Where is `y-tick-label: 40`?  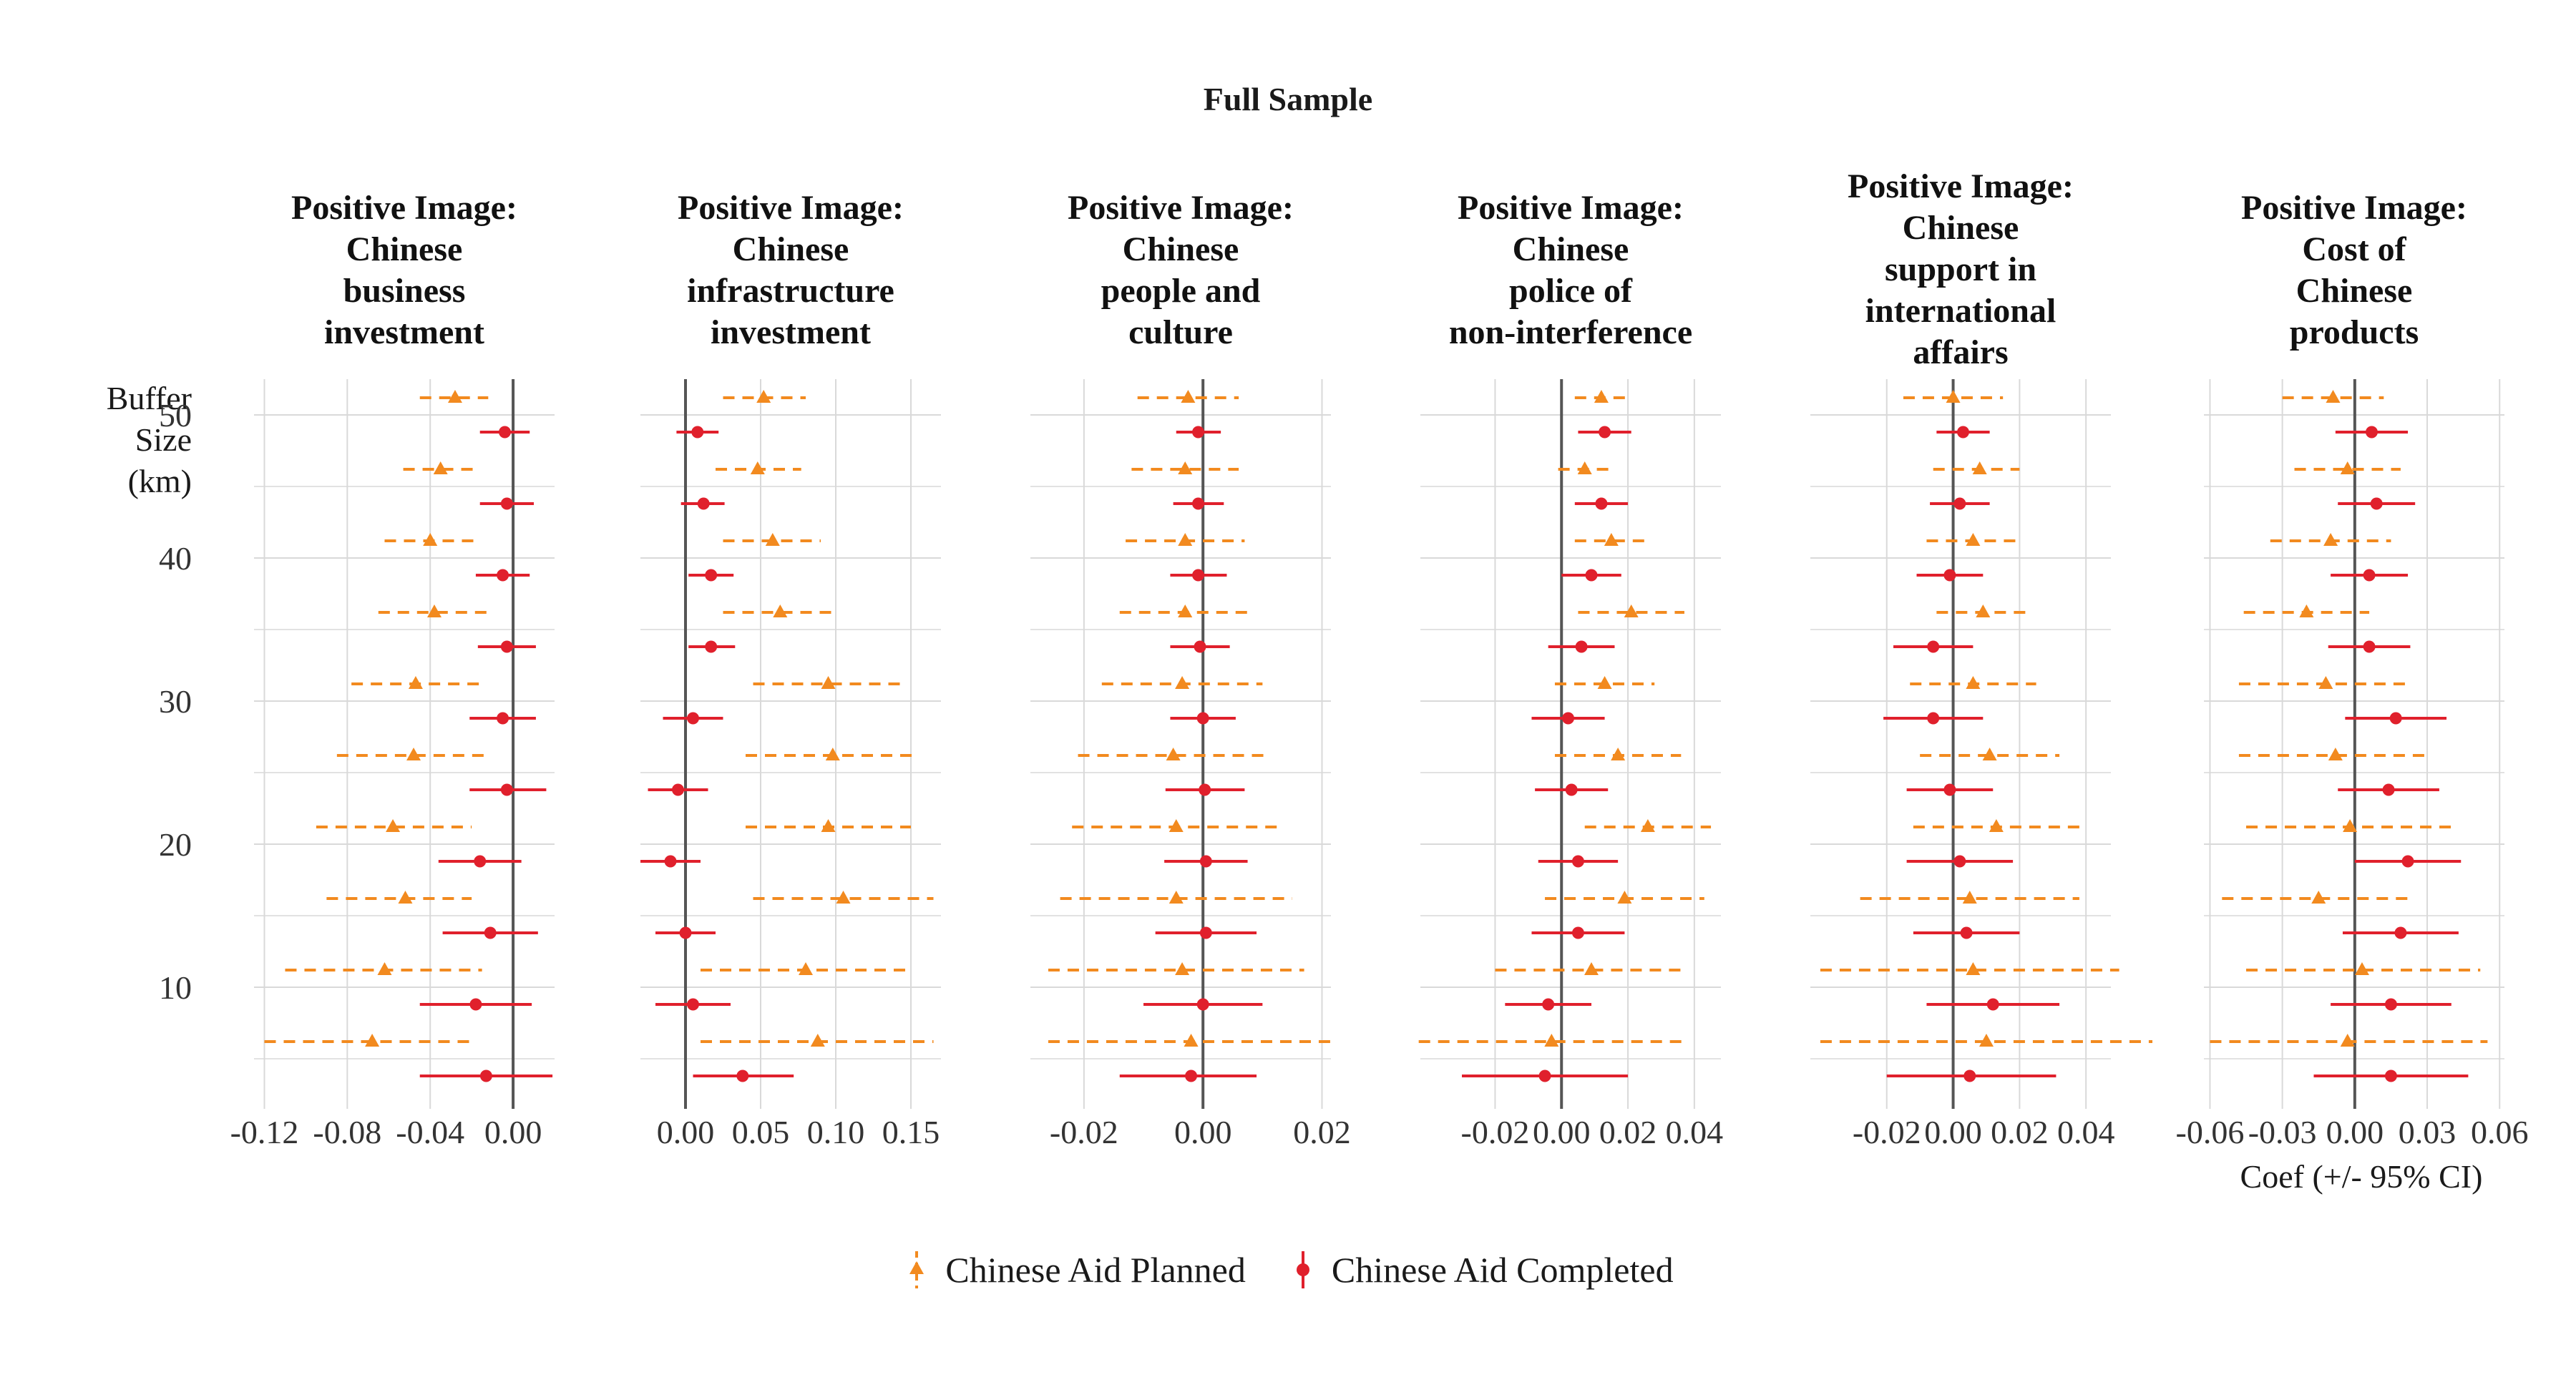
y-tick-label: 40 is located at coordinates (175, 558).